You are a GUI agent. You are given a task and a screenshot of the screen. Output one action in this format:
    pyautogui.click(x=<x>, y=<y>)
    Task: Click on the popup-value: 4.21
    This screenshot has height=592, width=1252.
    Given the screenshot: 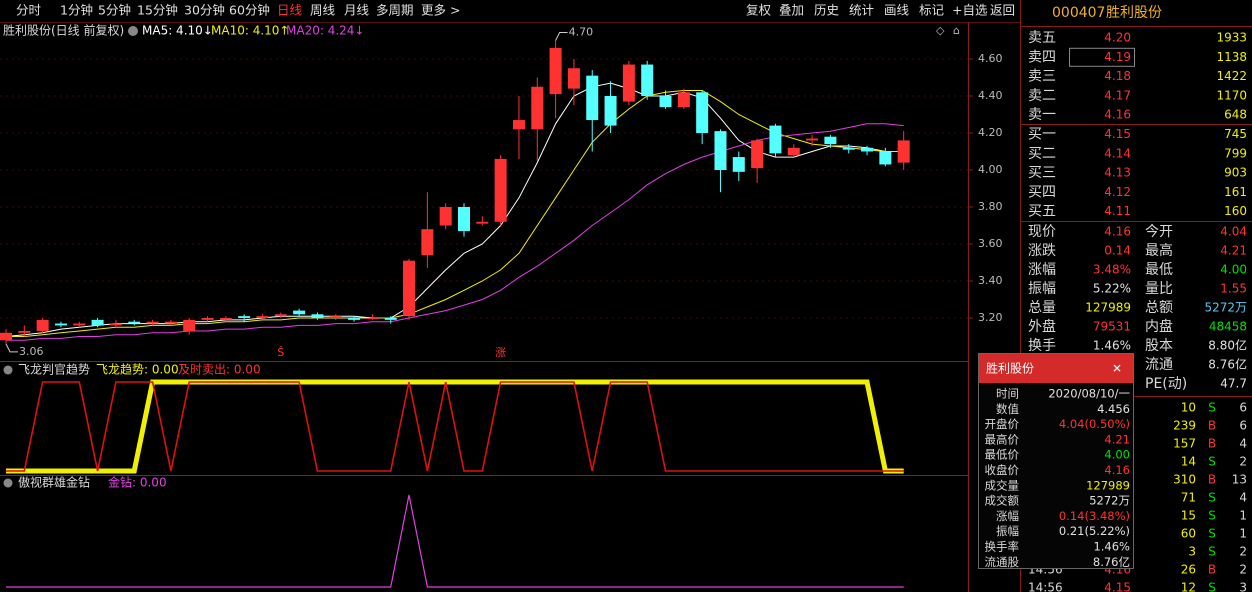 What is the action you would take?
    pyautogui.click(x=1117, y=439)
    